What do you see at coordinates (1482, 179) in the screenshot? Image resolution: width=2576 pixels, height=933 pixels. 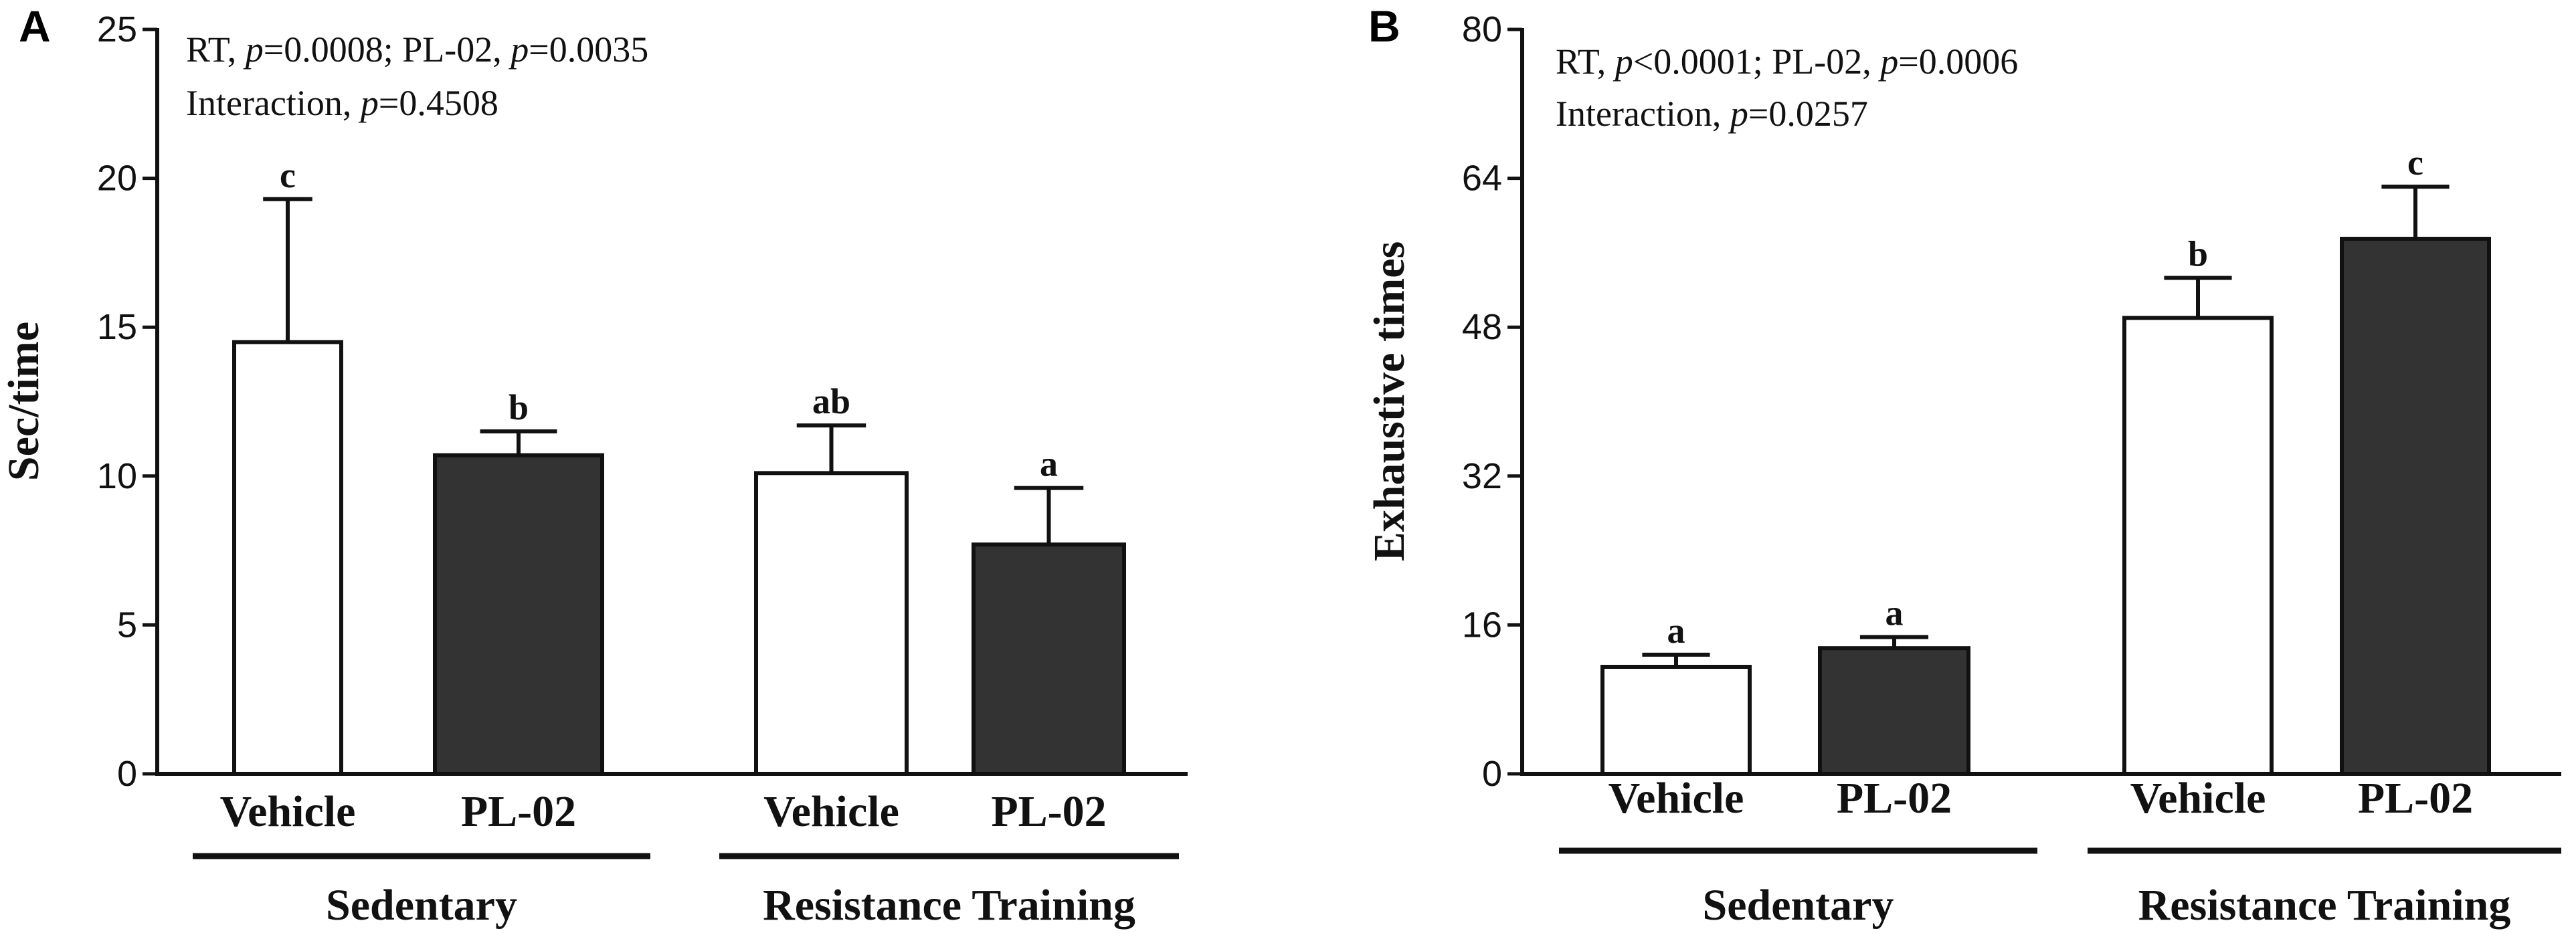 I see `y-tick-label: 64` at bounding box center [1482, 179].